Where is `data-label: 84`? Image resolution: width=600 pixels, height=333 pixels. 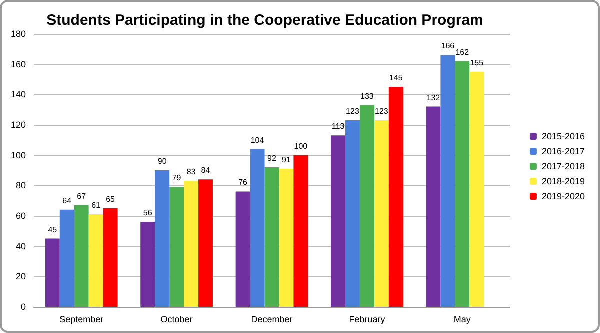 data-label: 84 is located at coordinates (206, 171).